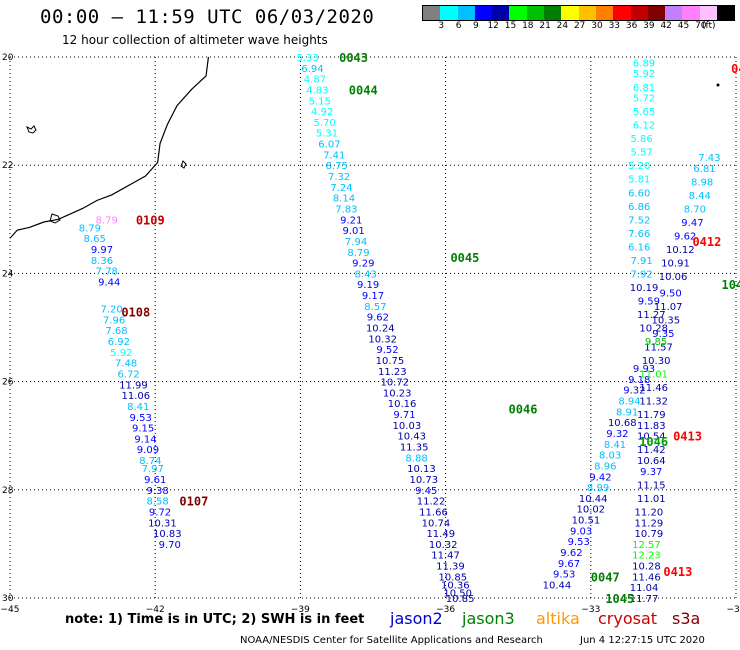 The image size is (740, 650). Describe the element at coordinates (157, 502) in the screenshot. I see `wave-height-label: 8.58` at that location.